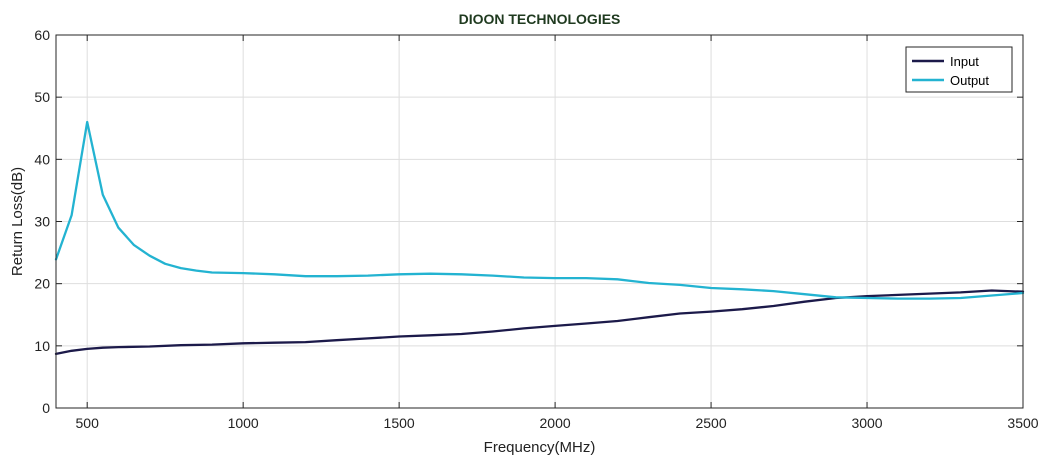 This screenshot has width=1047, height=465. What do you see at coordinates (243, 423) in the screenshot?
I see `x-tick-label: 1000` at bounding box center [243, 423].